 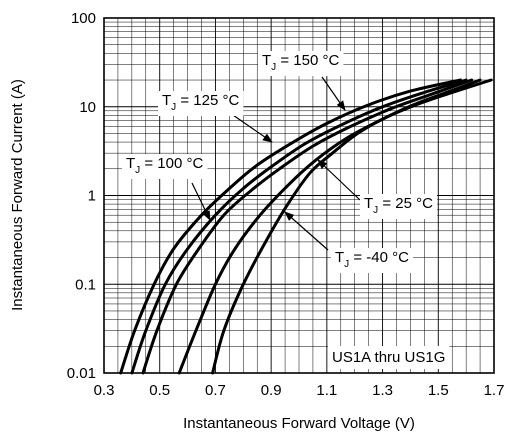 I want to click on y-tick-label: 0.1, so click(x=85, y=284).